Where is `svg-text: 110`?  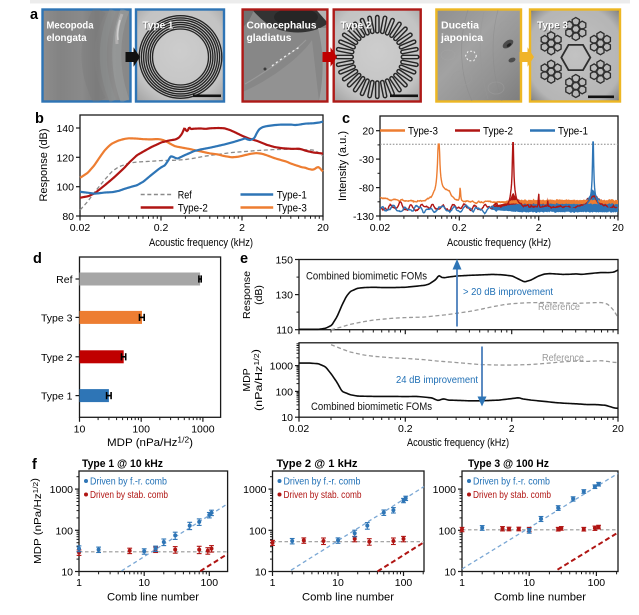 svg-text: 110 is located at coordinates (284, 331).